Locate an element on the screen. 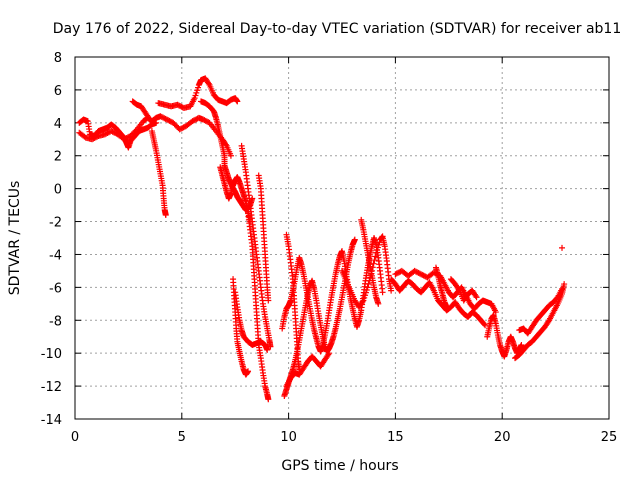 The width and height of the screenshot is (640, 480). y-tick-label: 8 is located at coordinates (58, 58).